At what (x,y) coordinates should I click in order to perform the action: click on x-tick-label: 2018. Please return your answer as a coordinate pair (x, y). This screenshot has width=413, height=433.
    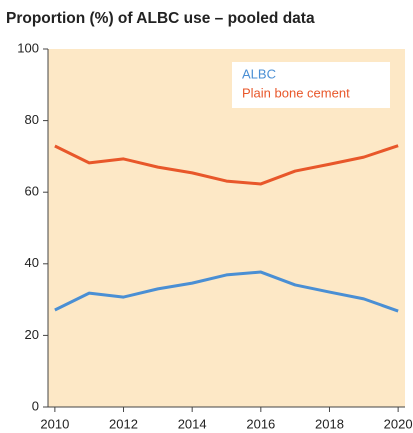
    Looking at the image, I should click on (329, 423).